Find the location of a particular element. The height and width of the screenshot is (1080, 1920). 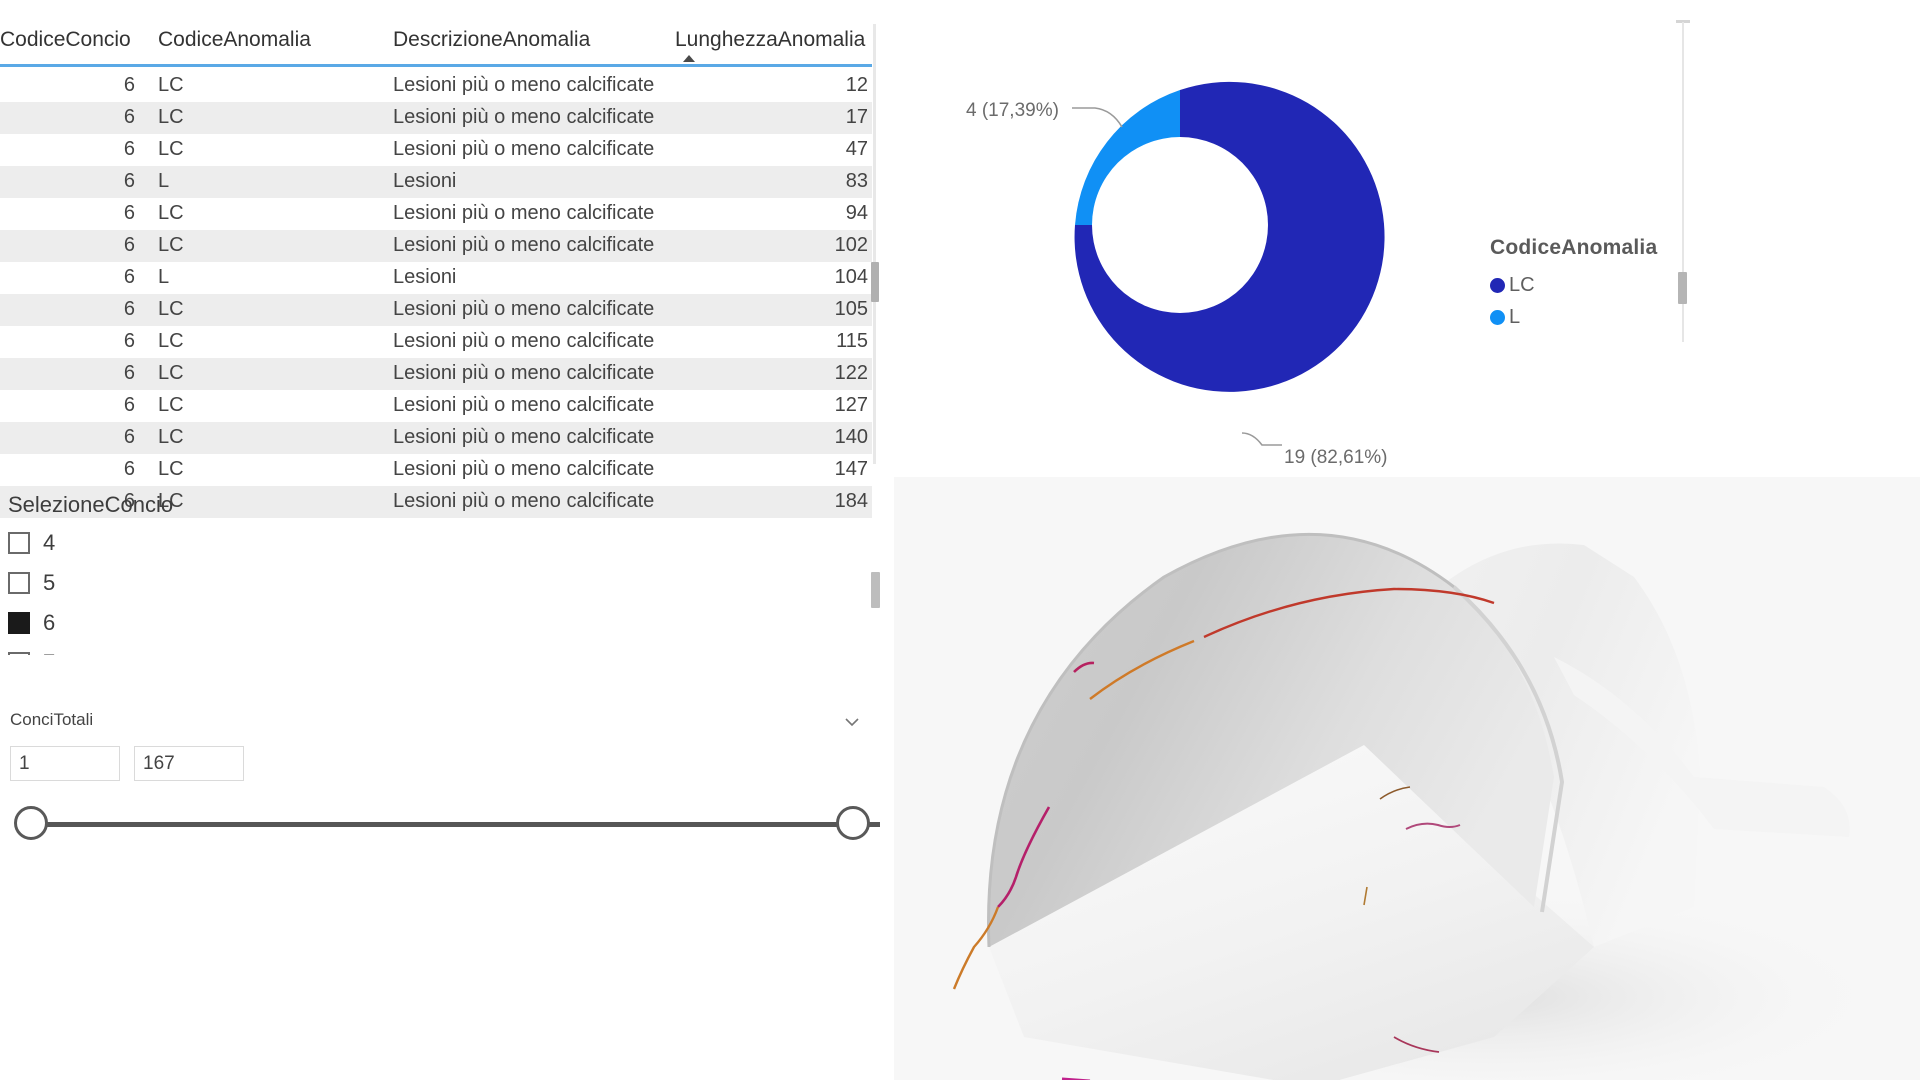

cell-lunghezzaanomalia: 104 is located at coordinates (851, 277).